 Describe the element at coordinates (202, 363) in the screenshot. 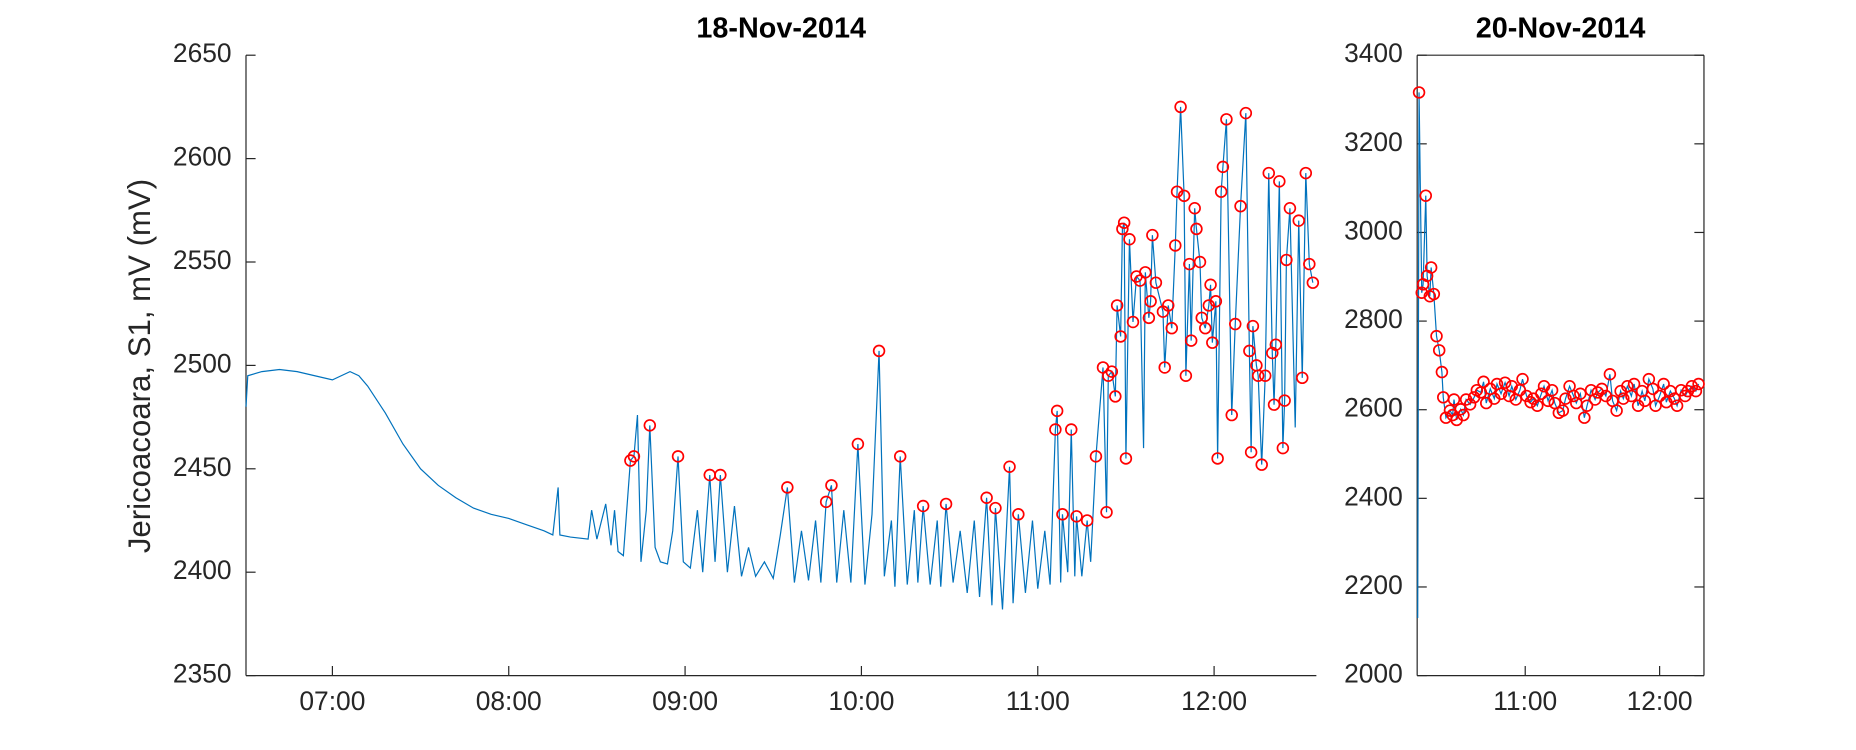

I see `y-tick-label: 2500` at that location.